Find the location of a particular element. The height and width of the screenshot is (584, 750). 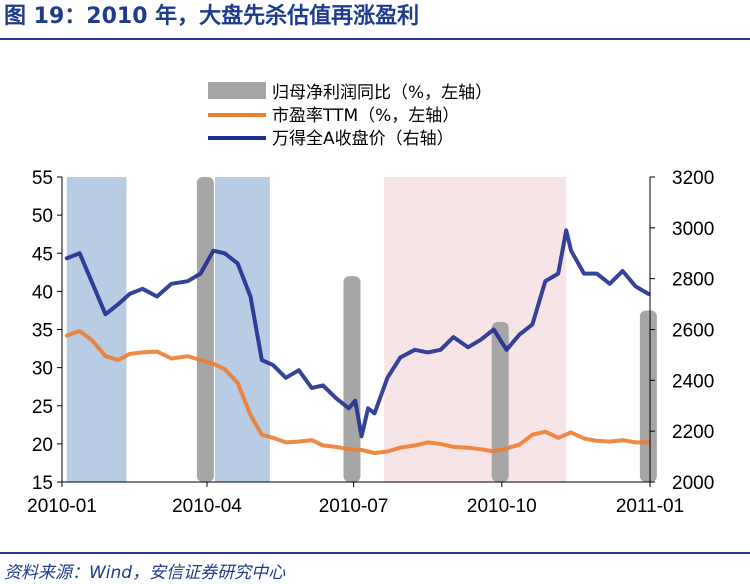

legend-swatch-bar is located at coordinates (237, 90).